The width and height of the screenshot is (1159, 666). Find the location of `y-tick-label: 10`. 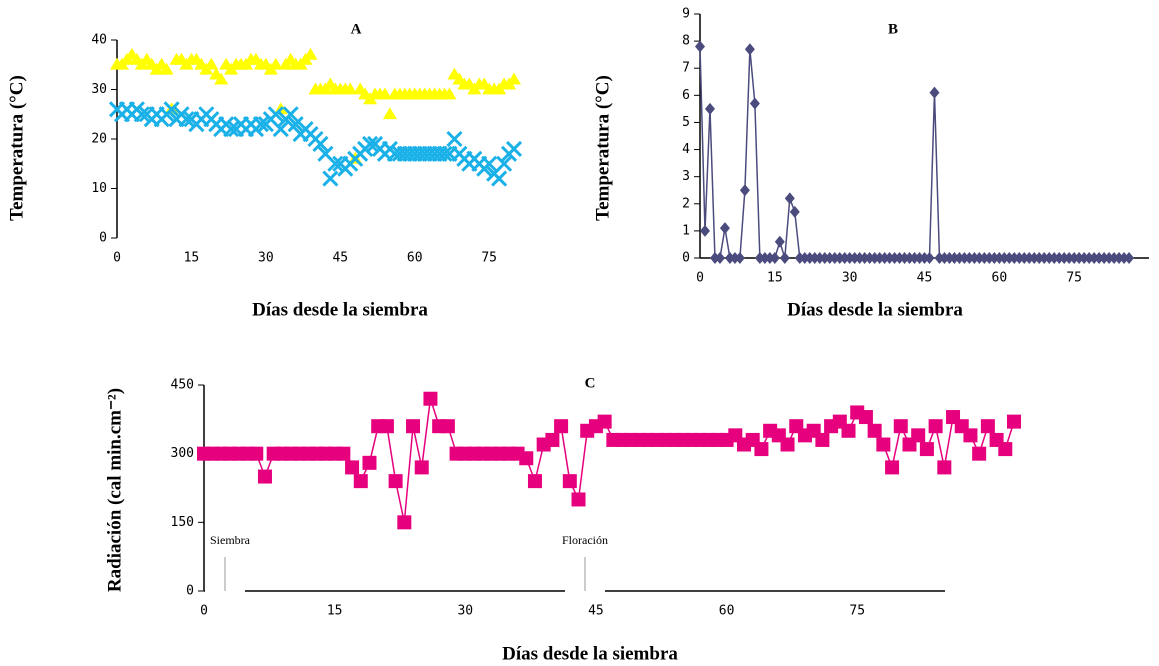

y-tick-label: 10 is located at coordinates (99, 188).